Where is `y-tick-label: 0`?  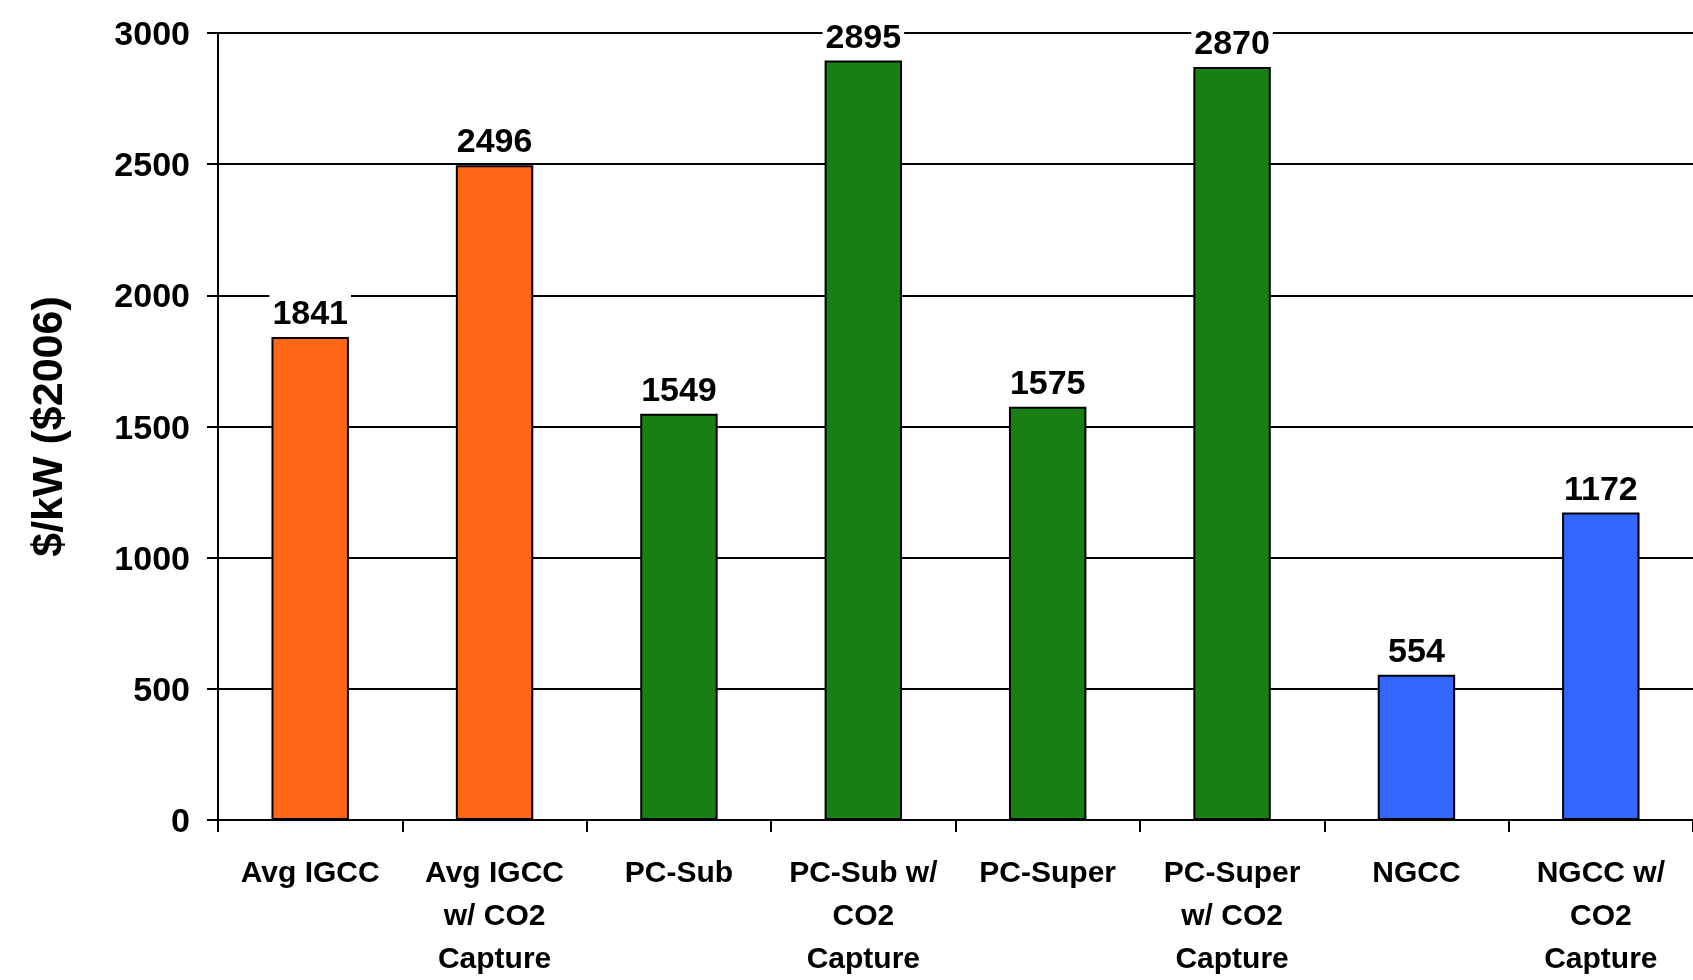
y-tick-label: 0 is located at coordinates (180, 820).